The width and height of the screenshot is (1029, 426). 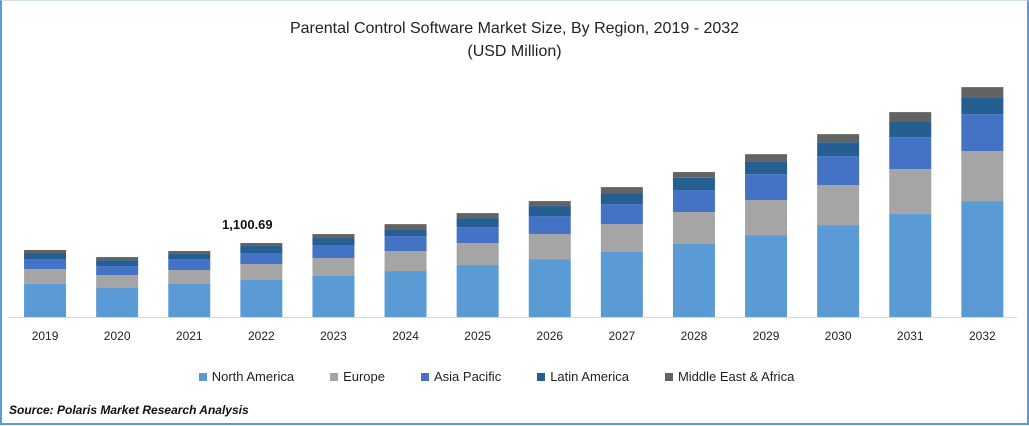 I want to click on x-tick-label: 2025, so click(x=477, y=336).